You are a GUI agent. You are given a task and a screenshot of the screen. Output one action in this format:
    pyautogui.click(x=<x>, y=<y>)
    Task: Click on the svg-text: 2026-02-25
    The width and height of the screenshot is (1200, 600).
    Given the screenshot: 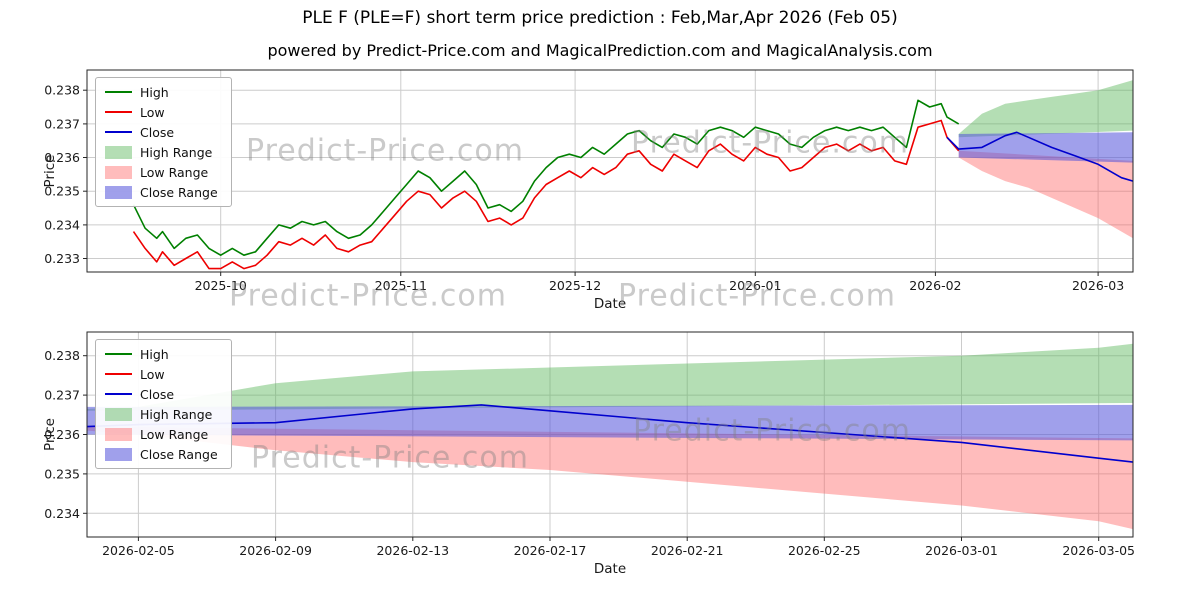 What is the action you would take?
    pyautogui.click(x=824, y=550)
    